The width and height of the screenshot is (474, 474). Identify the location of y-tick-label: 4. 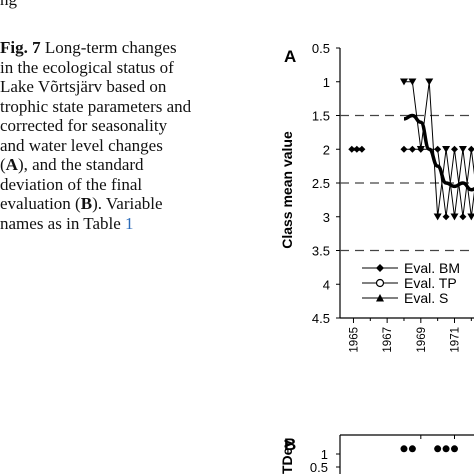
(326, 284).